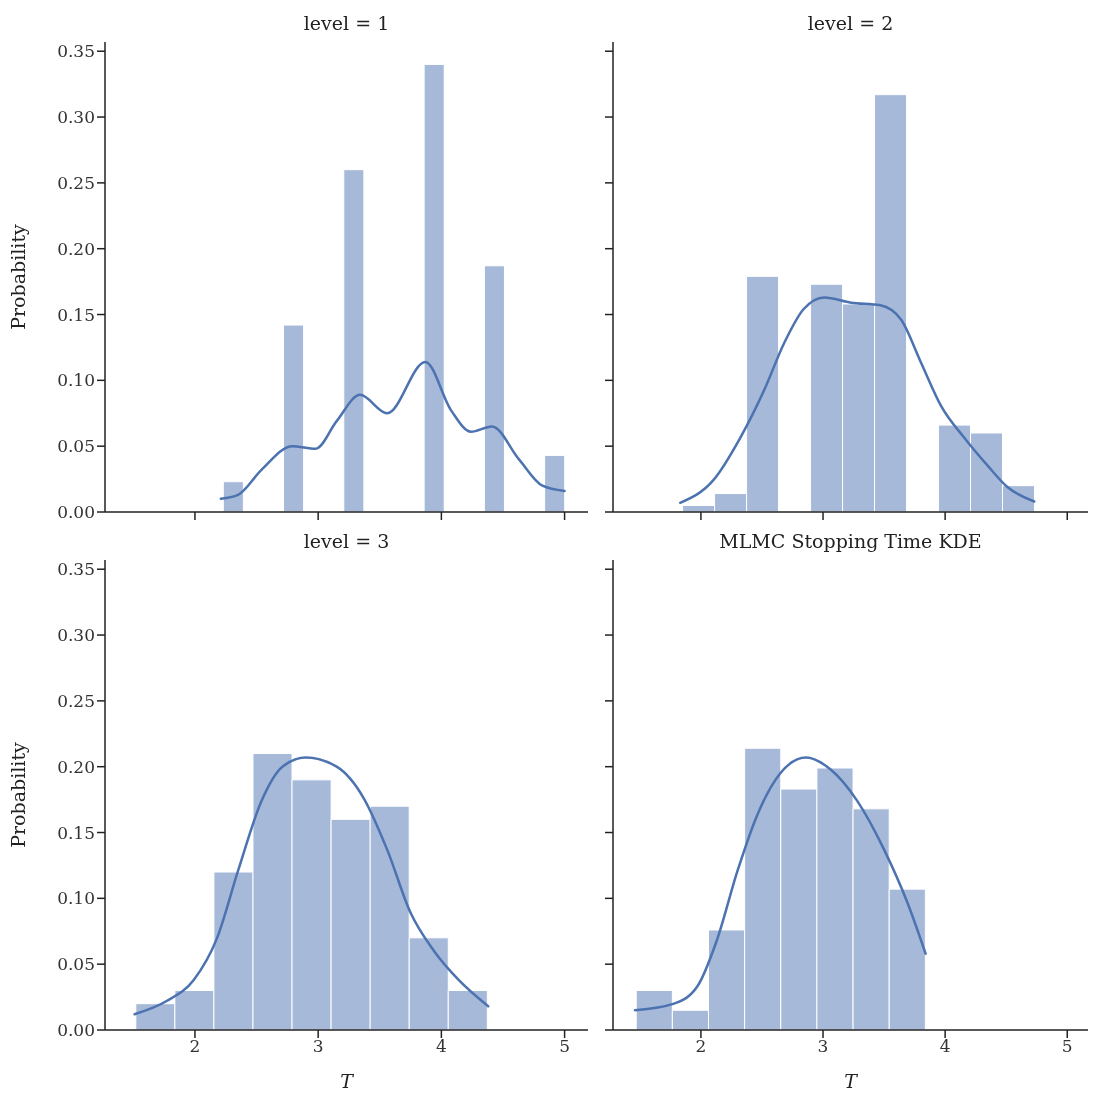  I want to click on chart-title: level = 2, so click(850, 23).